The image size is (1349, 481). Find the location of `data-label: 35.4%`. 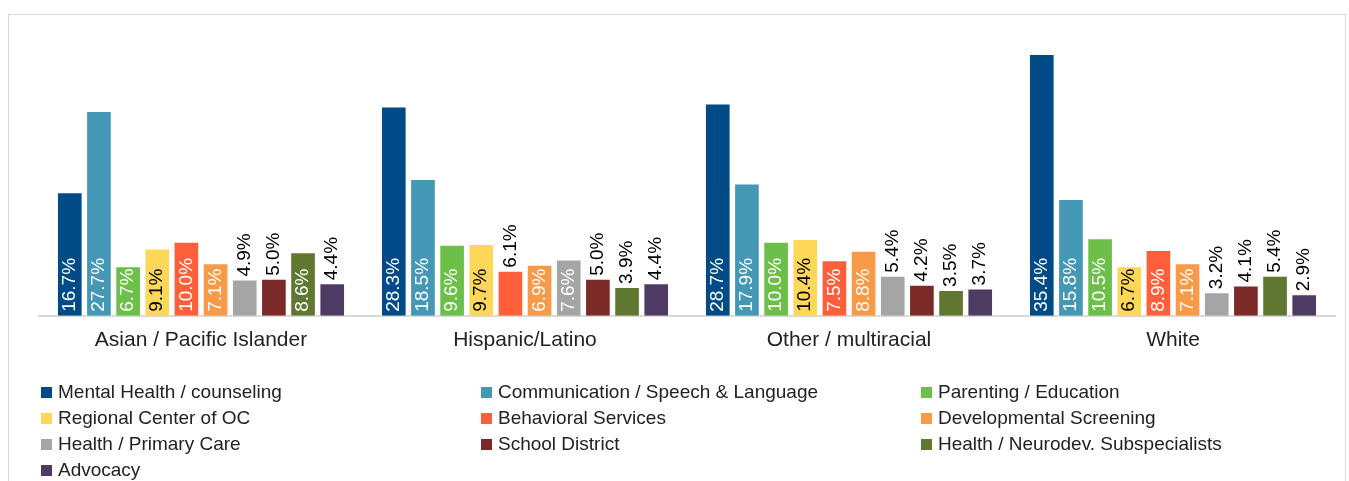

data-label: 35.4% is located at coordinates (1041, 284).